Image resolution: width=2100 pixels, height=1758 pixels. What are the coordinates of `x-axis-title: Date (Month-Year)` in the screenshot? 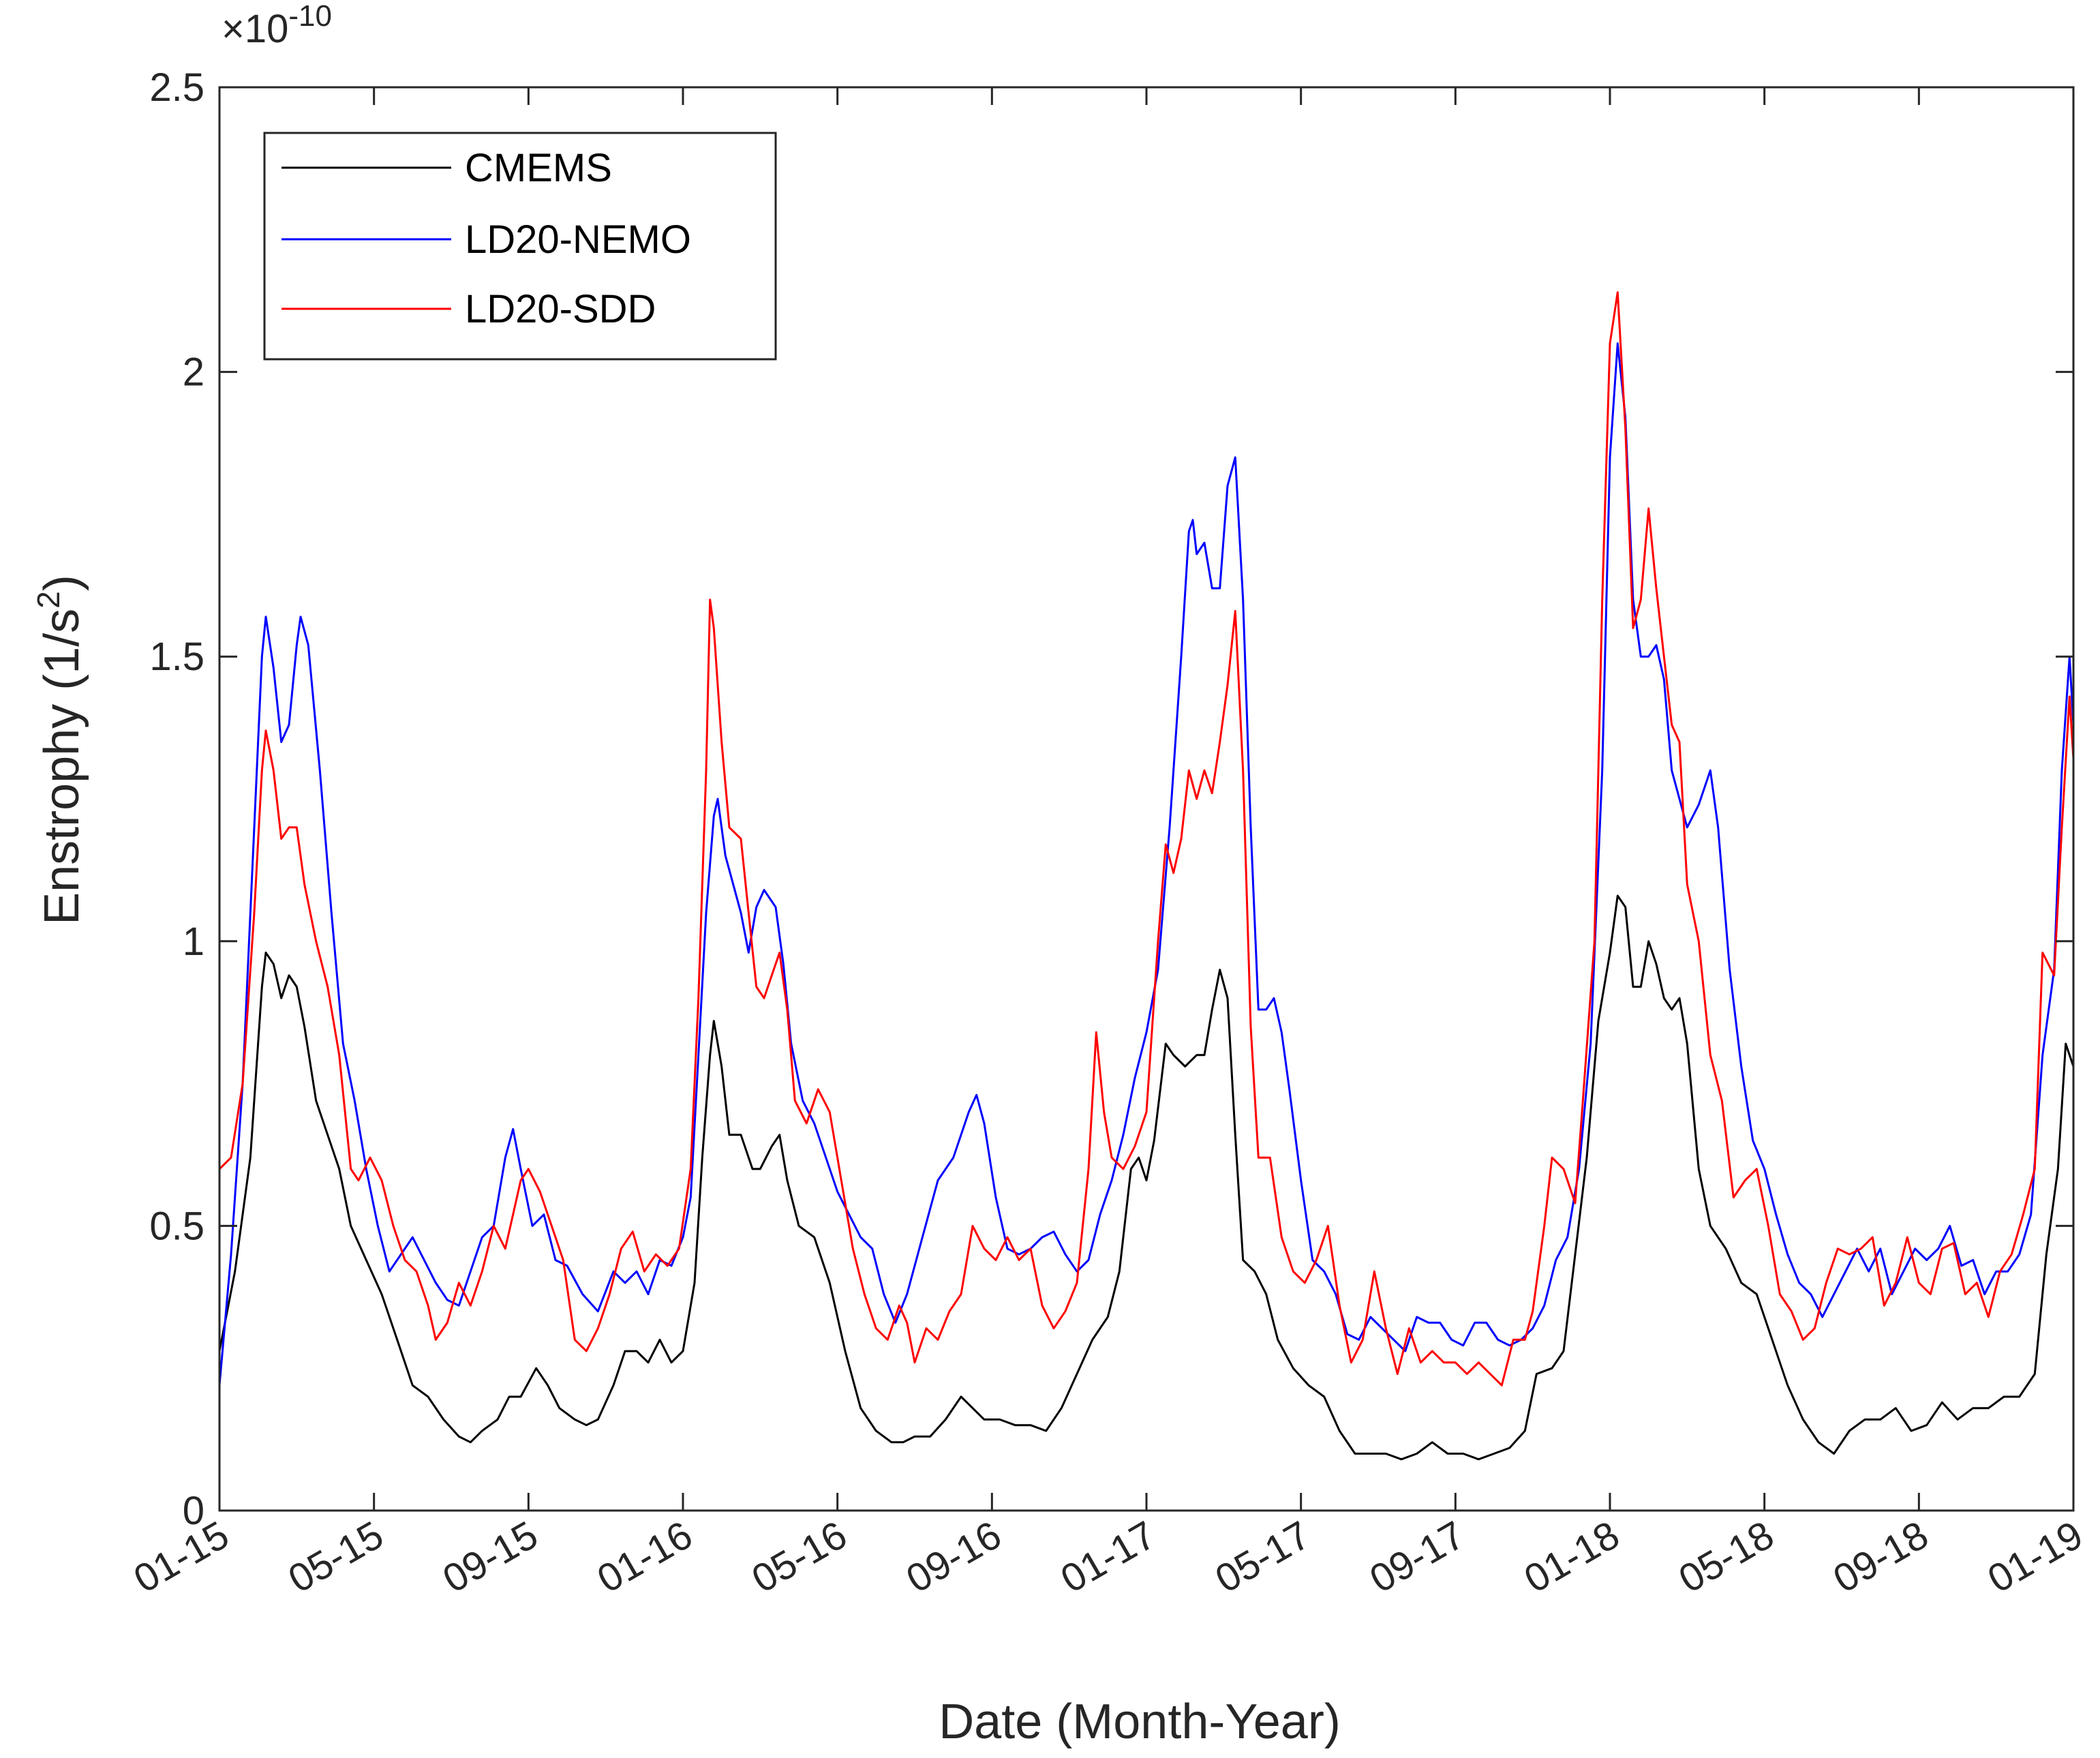 It's located at (1140, 1722).